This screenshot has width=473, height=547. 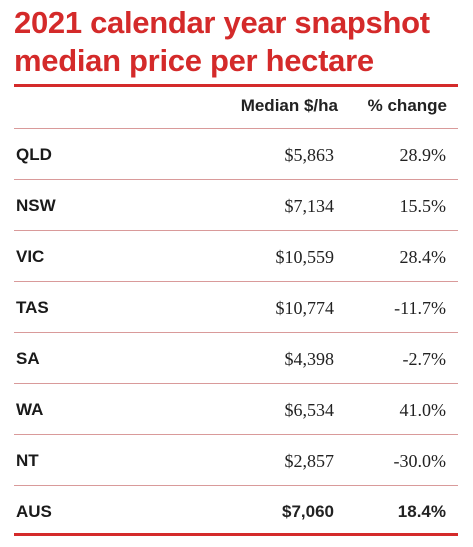 I want to click on percent-change-cell: -2.7%, so click(x=424, y=359).